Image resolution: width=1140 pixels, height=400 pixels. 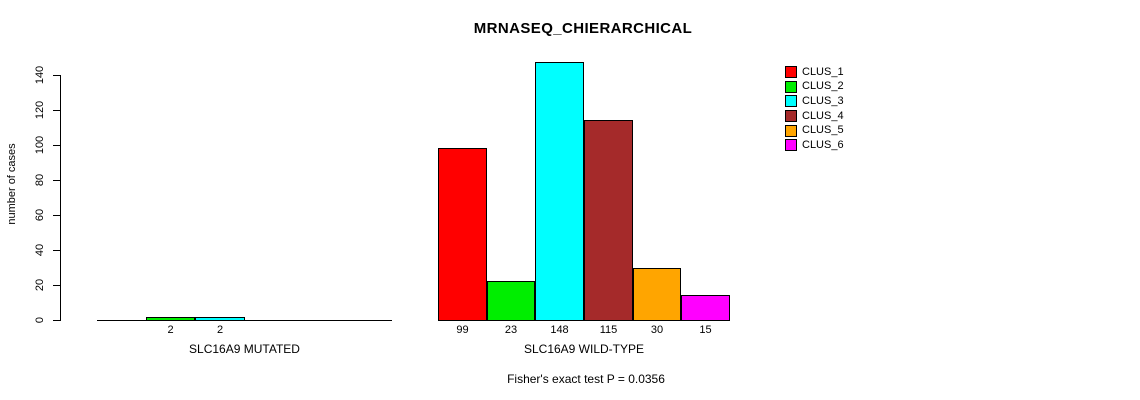 What do you see at coordinates (12, 184) in the screenshot?
I see `y-axis-title: number of cases` at bounding box center [12, 184].